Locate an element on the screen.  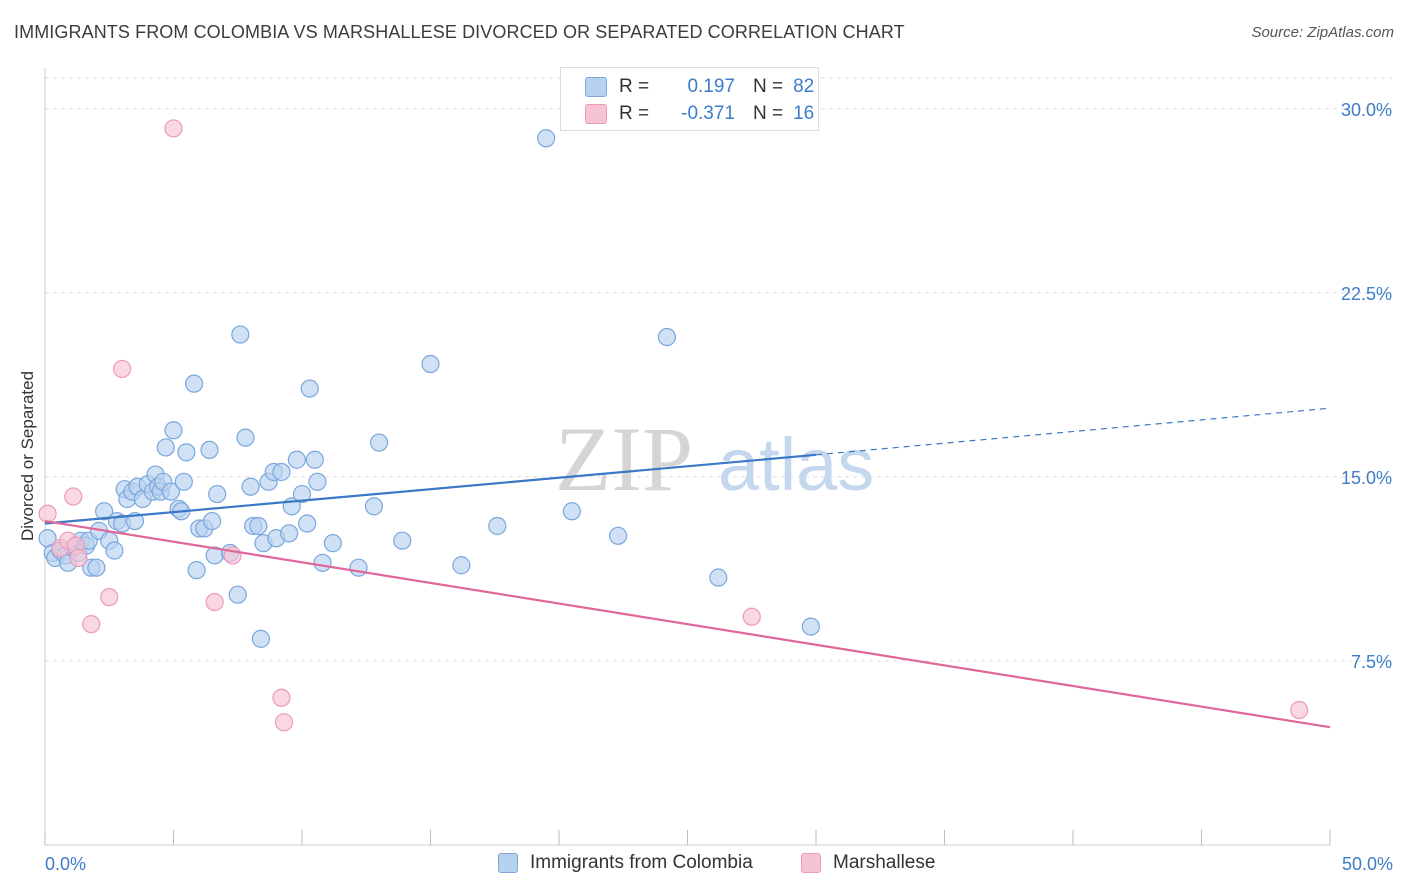
source-label: Source: ZipAtlas.com is located at coordinates (1322, 32).